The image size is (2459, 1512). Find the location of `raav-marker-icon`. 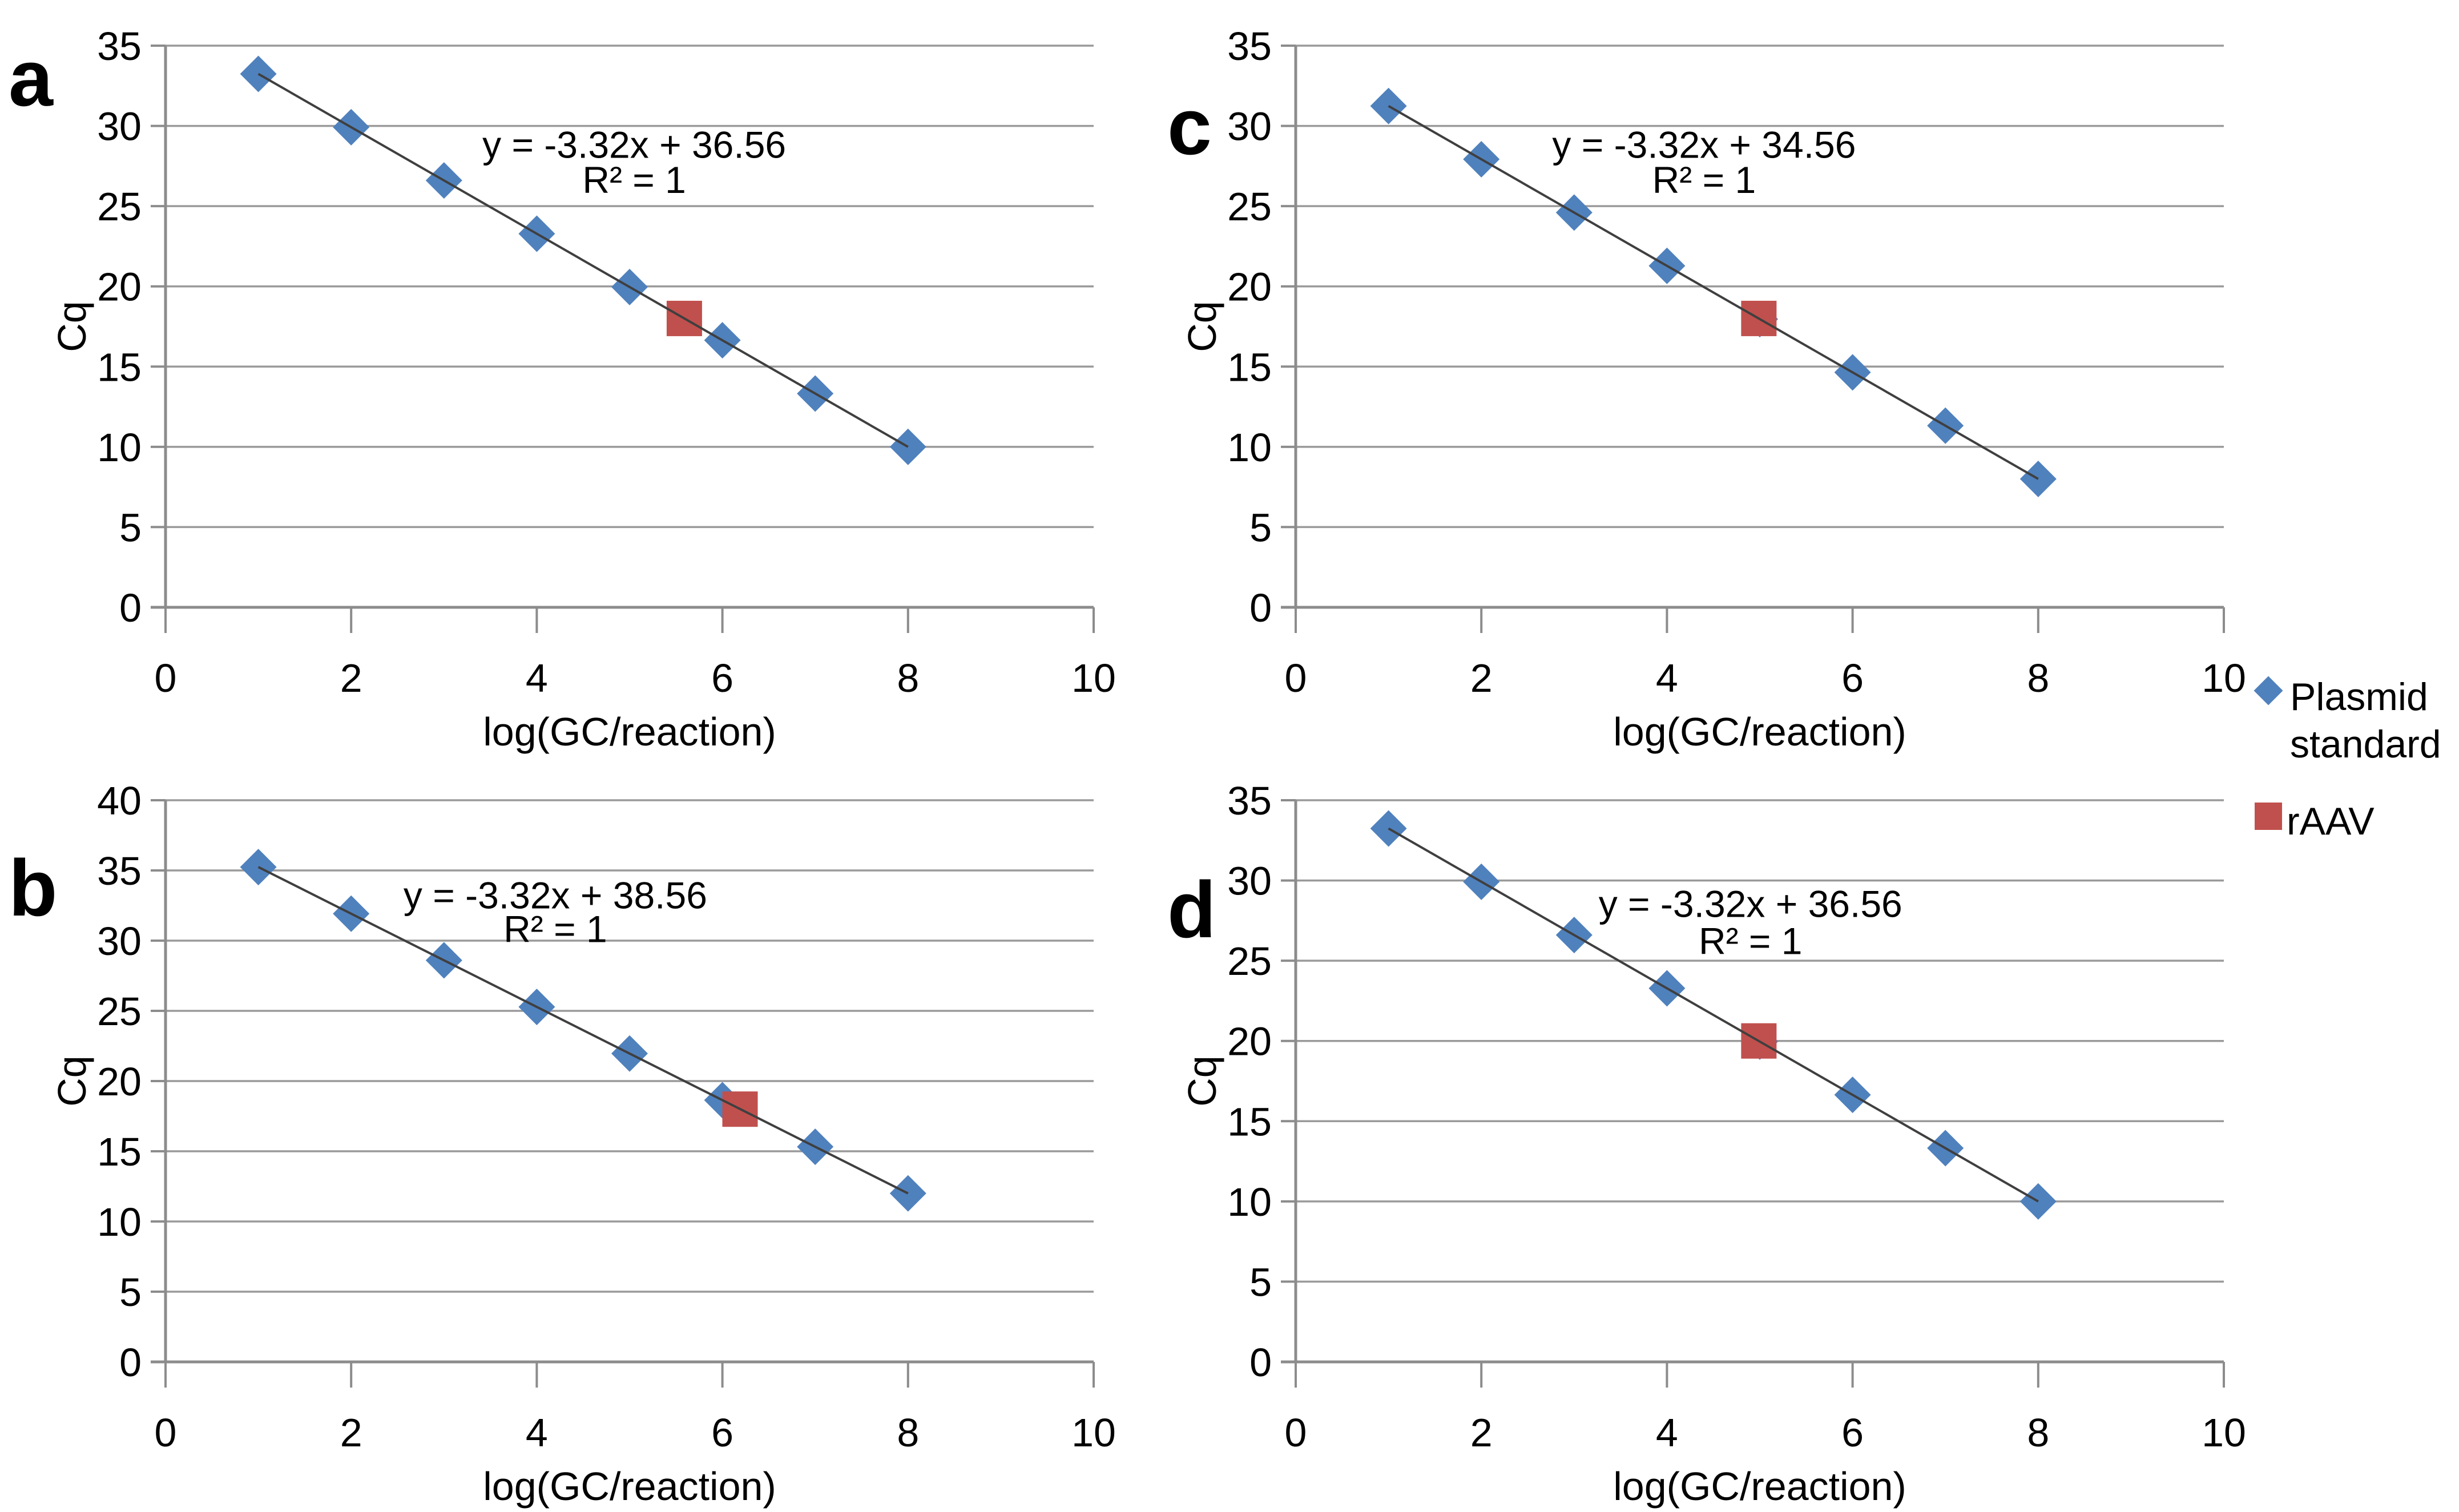

raav-marker-icon is located at coordinates (2268, 816).